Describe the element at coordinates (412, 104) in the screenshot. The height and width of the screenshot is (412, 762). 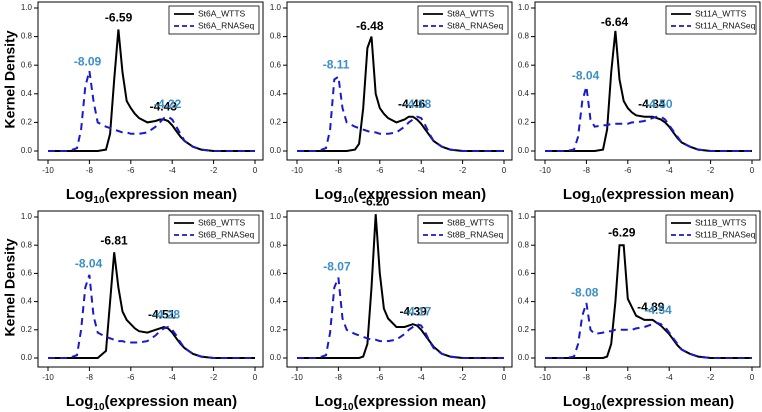
I see `peak-label: -4.46` at that location.